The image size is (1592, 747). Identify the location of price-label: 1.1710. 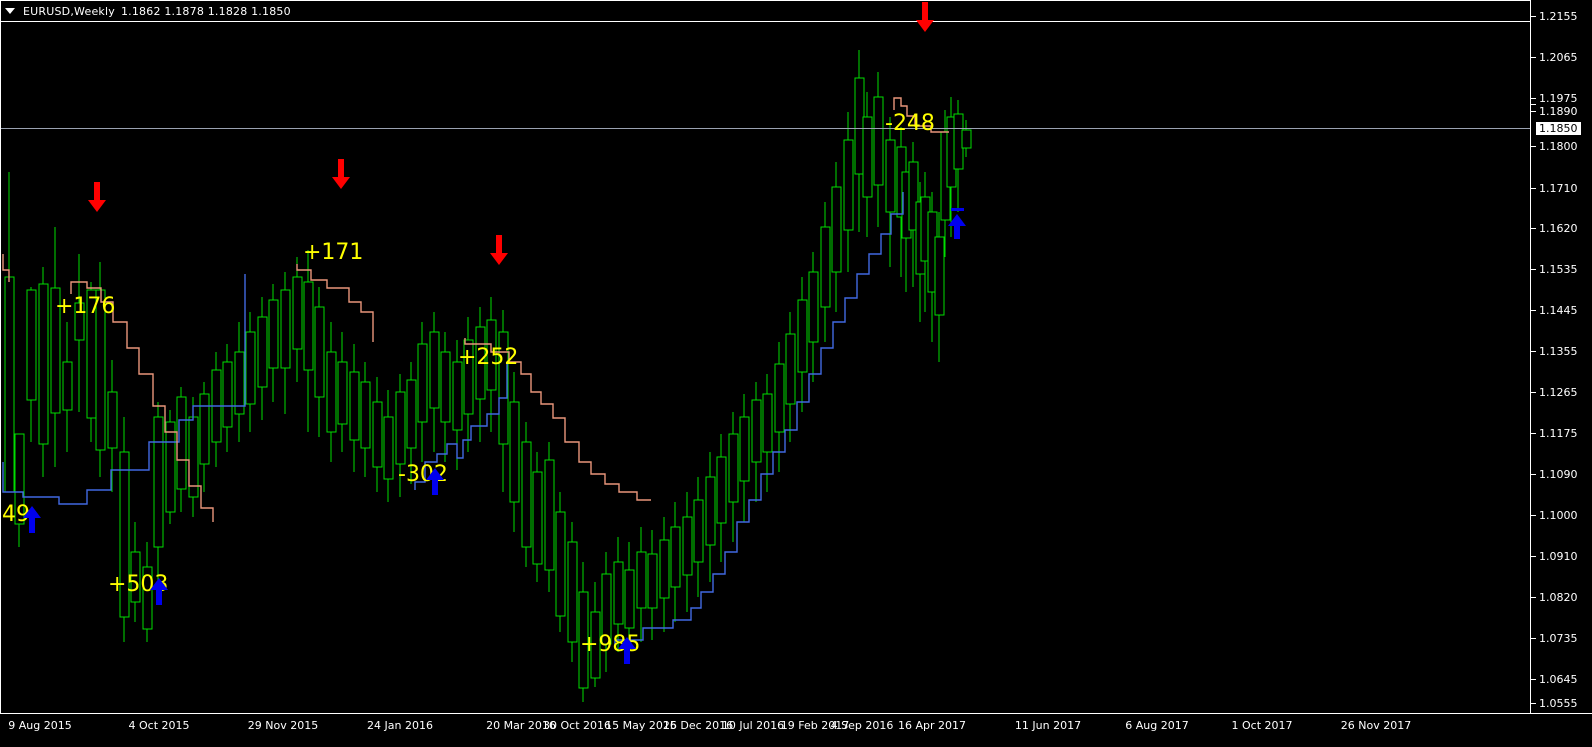
(1558, 188).